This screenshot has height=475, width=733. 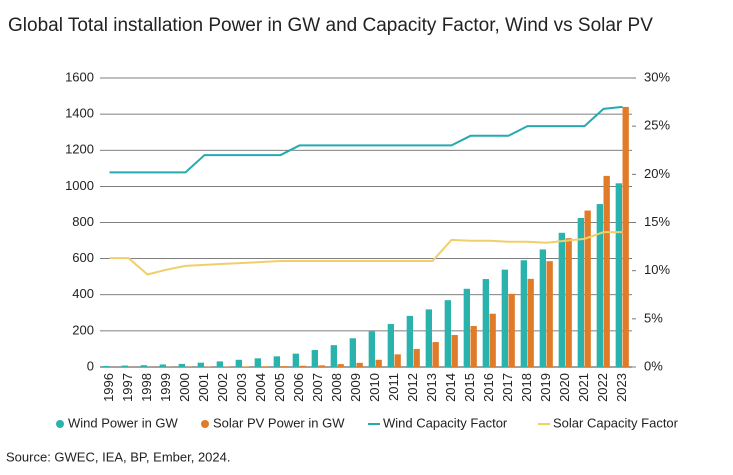 I want to click on x-tick-label: 2023, so click(x=621, y=387).